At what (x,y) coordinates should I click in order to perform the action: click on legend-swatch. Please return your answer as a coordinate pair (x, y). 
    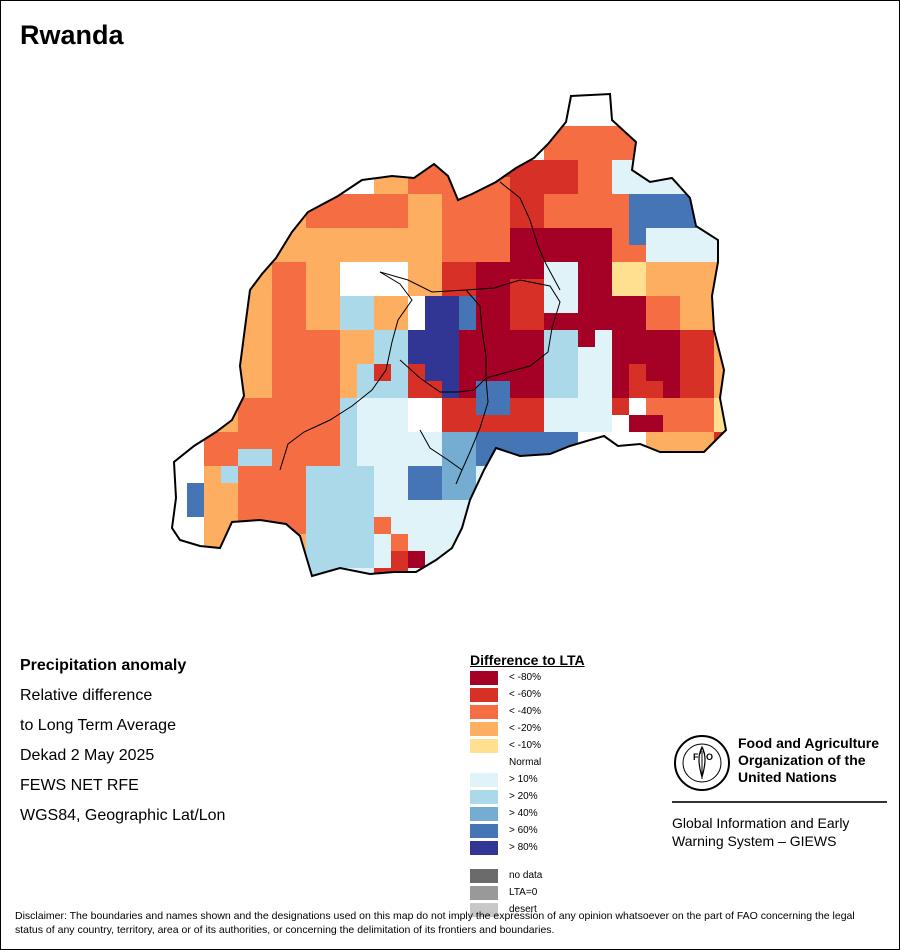
    Looking at the image, I should click on (484, 746).